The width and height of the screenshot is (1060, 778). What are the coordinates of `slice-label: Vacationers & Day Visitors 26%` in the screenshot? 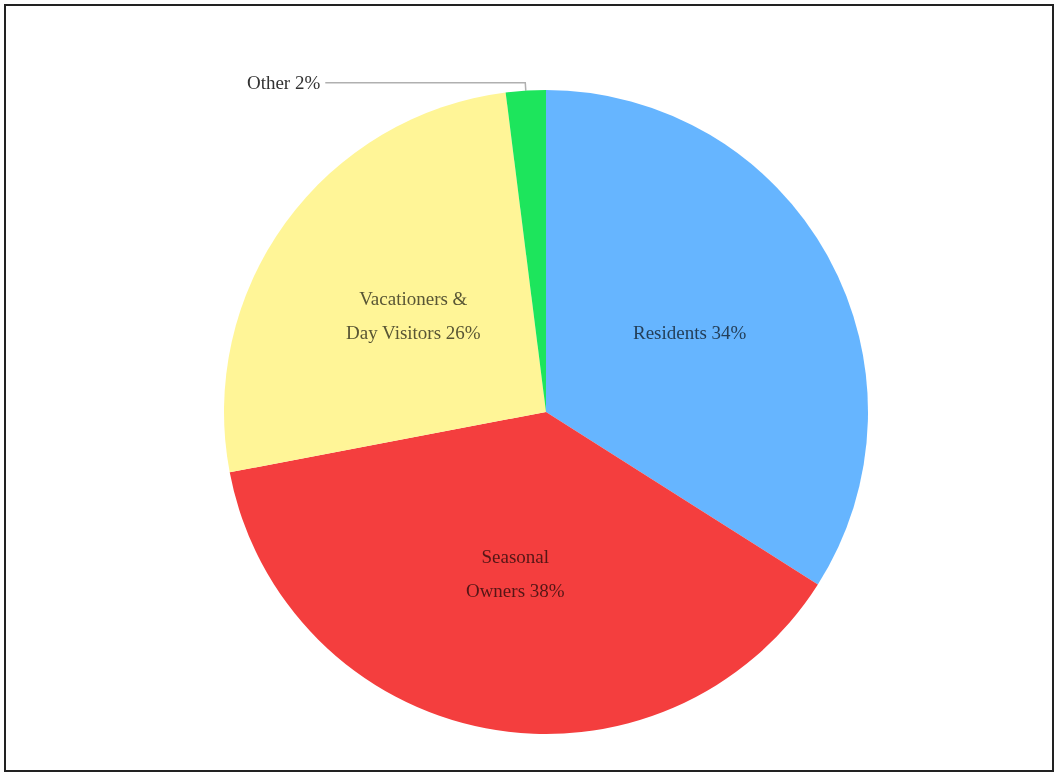 It's located at (413, 316).